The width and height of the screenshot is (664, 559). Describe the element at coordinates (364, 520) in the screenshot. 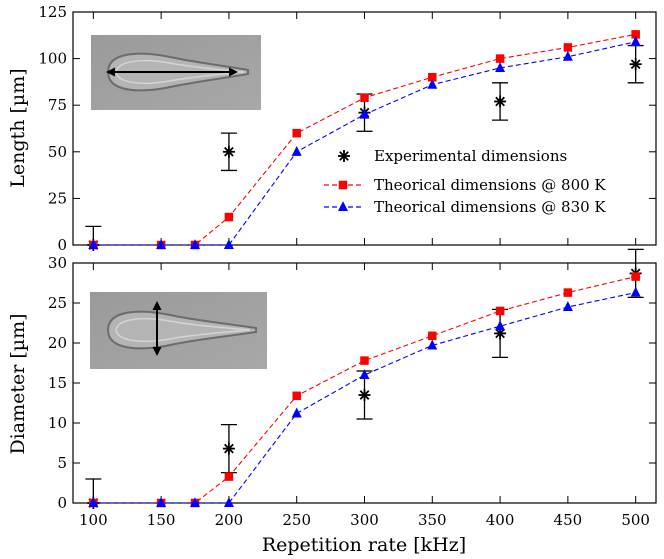

I see `x-tick-label: 300` at that location.